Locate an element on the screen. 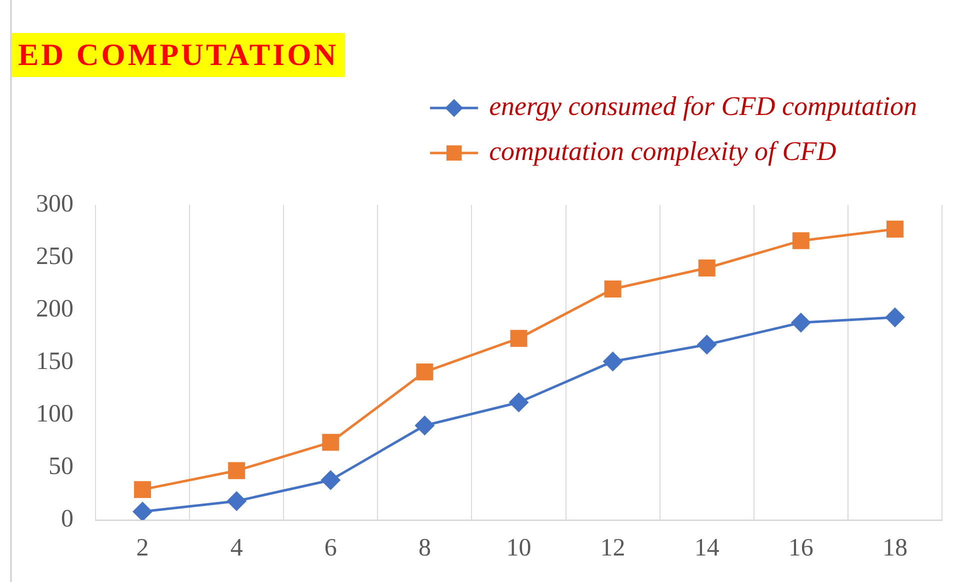  x-tick-label: 4 is located at coordinates (237, 548).